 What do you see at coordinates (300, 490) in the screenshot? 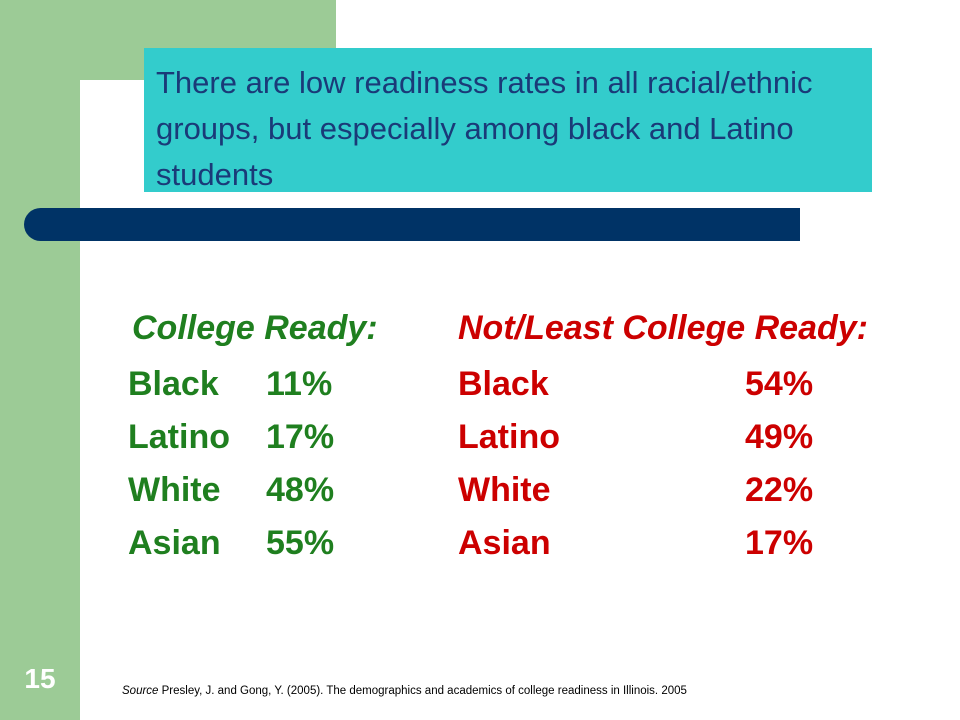
I see `percent-value: 48%` at bounding box center [300, 490].